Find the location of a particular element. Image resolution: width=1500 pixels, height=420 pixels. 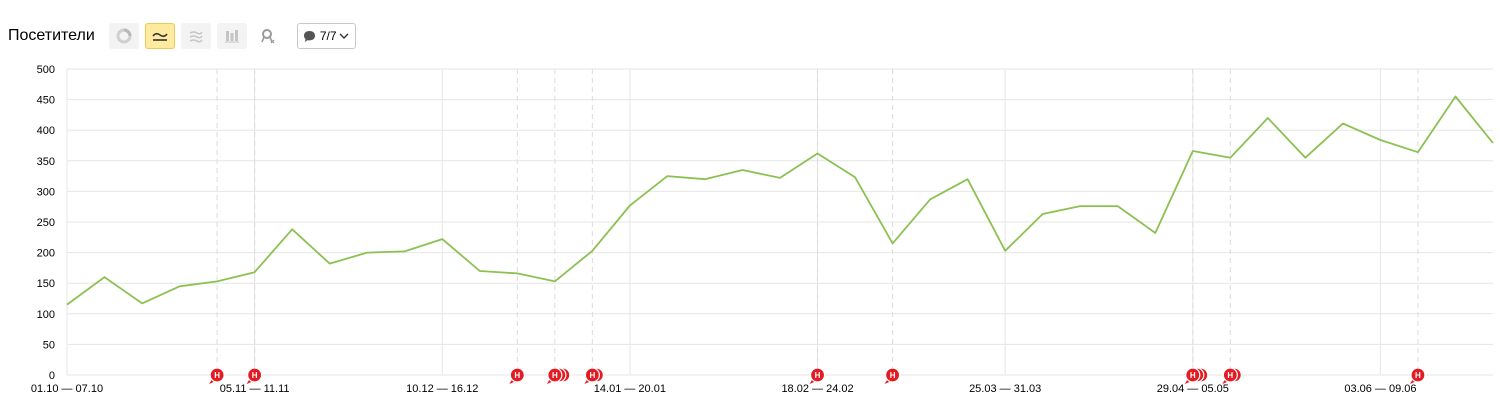

pie-chart-icon is located at coordinates (124, 36).